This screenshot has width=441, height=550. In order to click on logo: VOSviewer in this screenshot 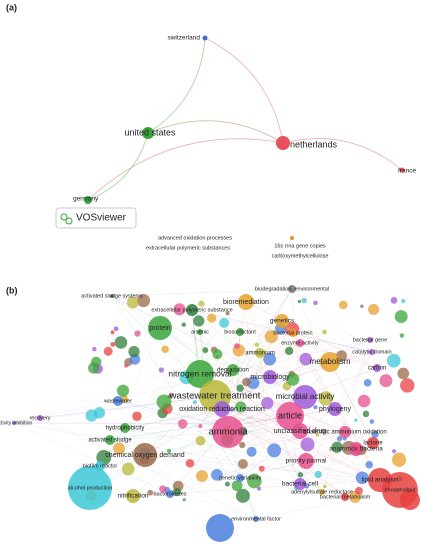, I will do `click(96, 218)`.